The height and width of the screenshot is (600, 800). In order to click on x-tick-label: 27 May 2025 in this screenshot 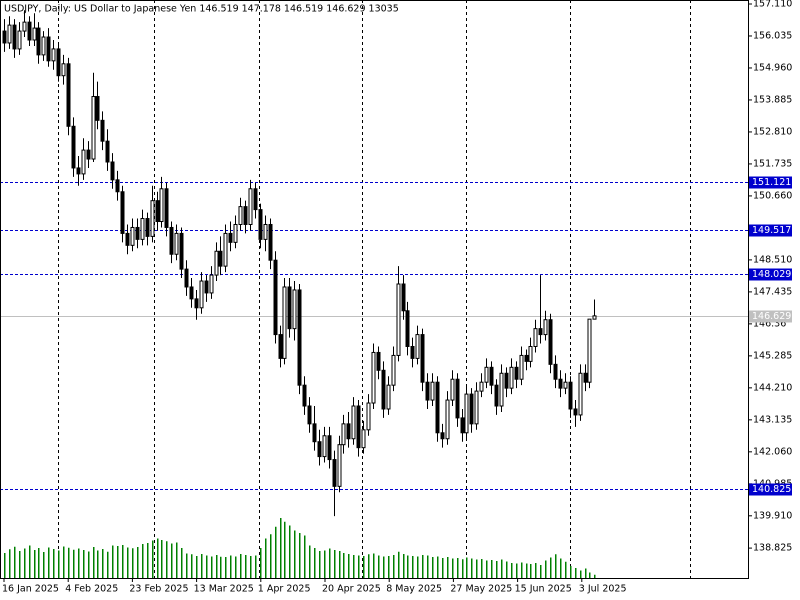, I will do `click(481, 589)`.